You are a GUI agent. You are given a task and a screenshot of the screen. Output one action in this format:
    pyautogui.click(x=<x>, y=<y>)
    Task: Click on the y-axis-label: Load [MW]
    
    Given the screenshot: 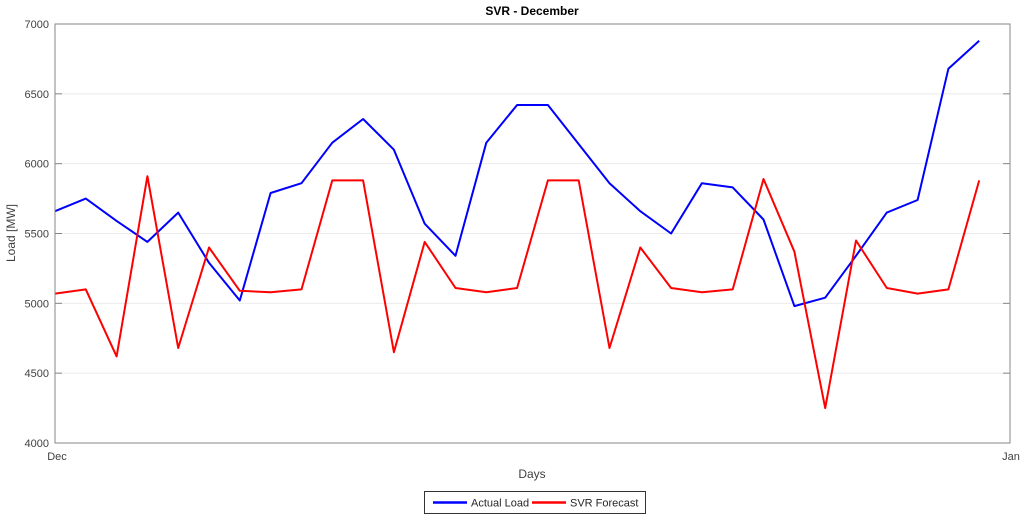 What is the action you would take?
    pyautogui.click(x=11, y=233)
    